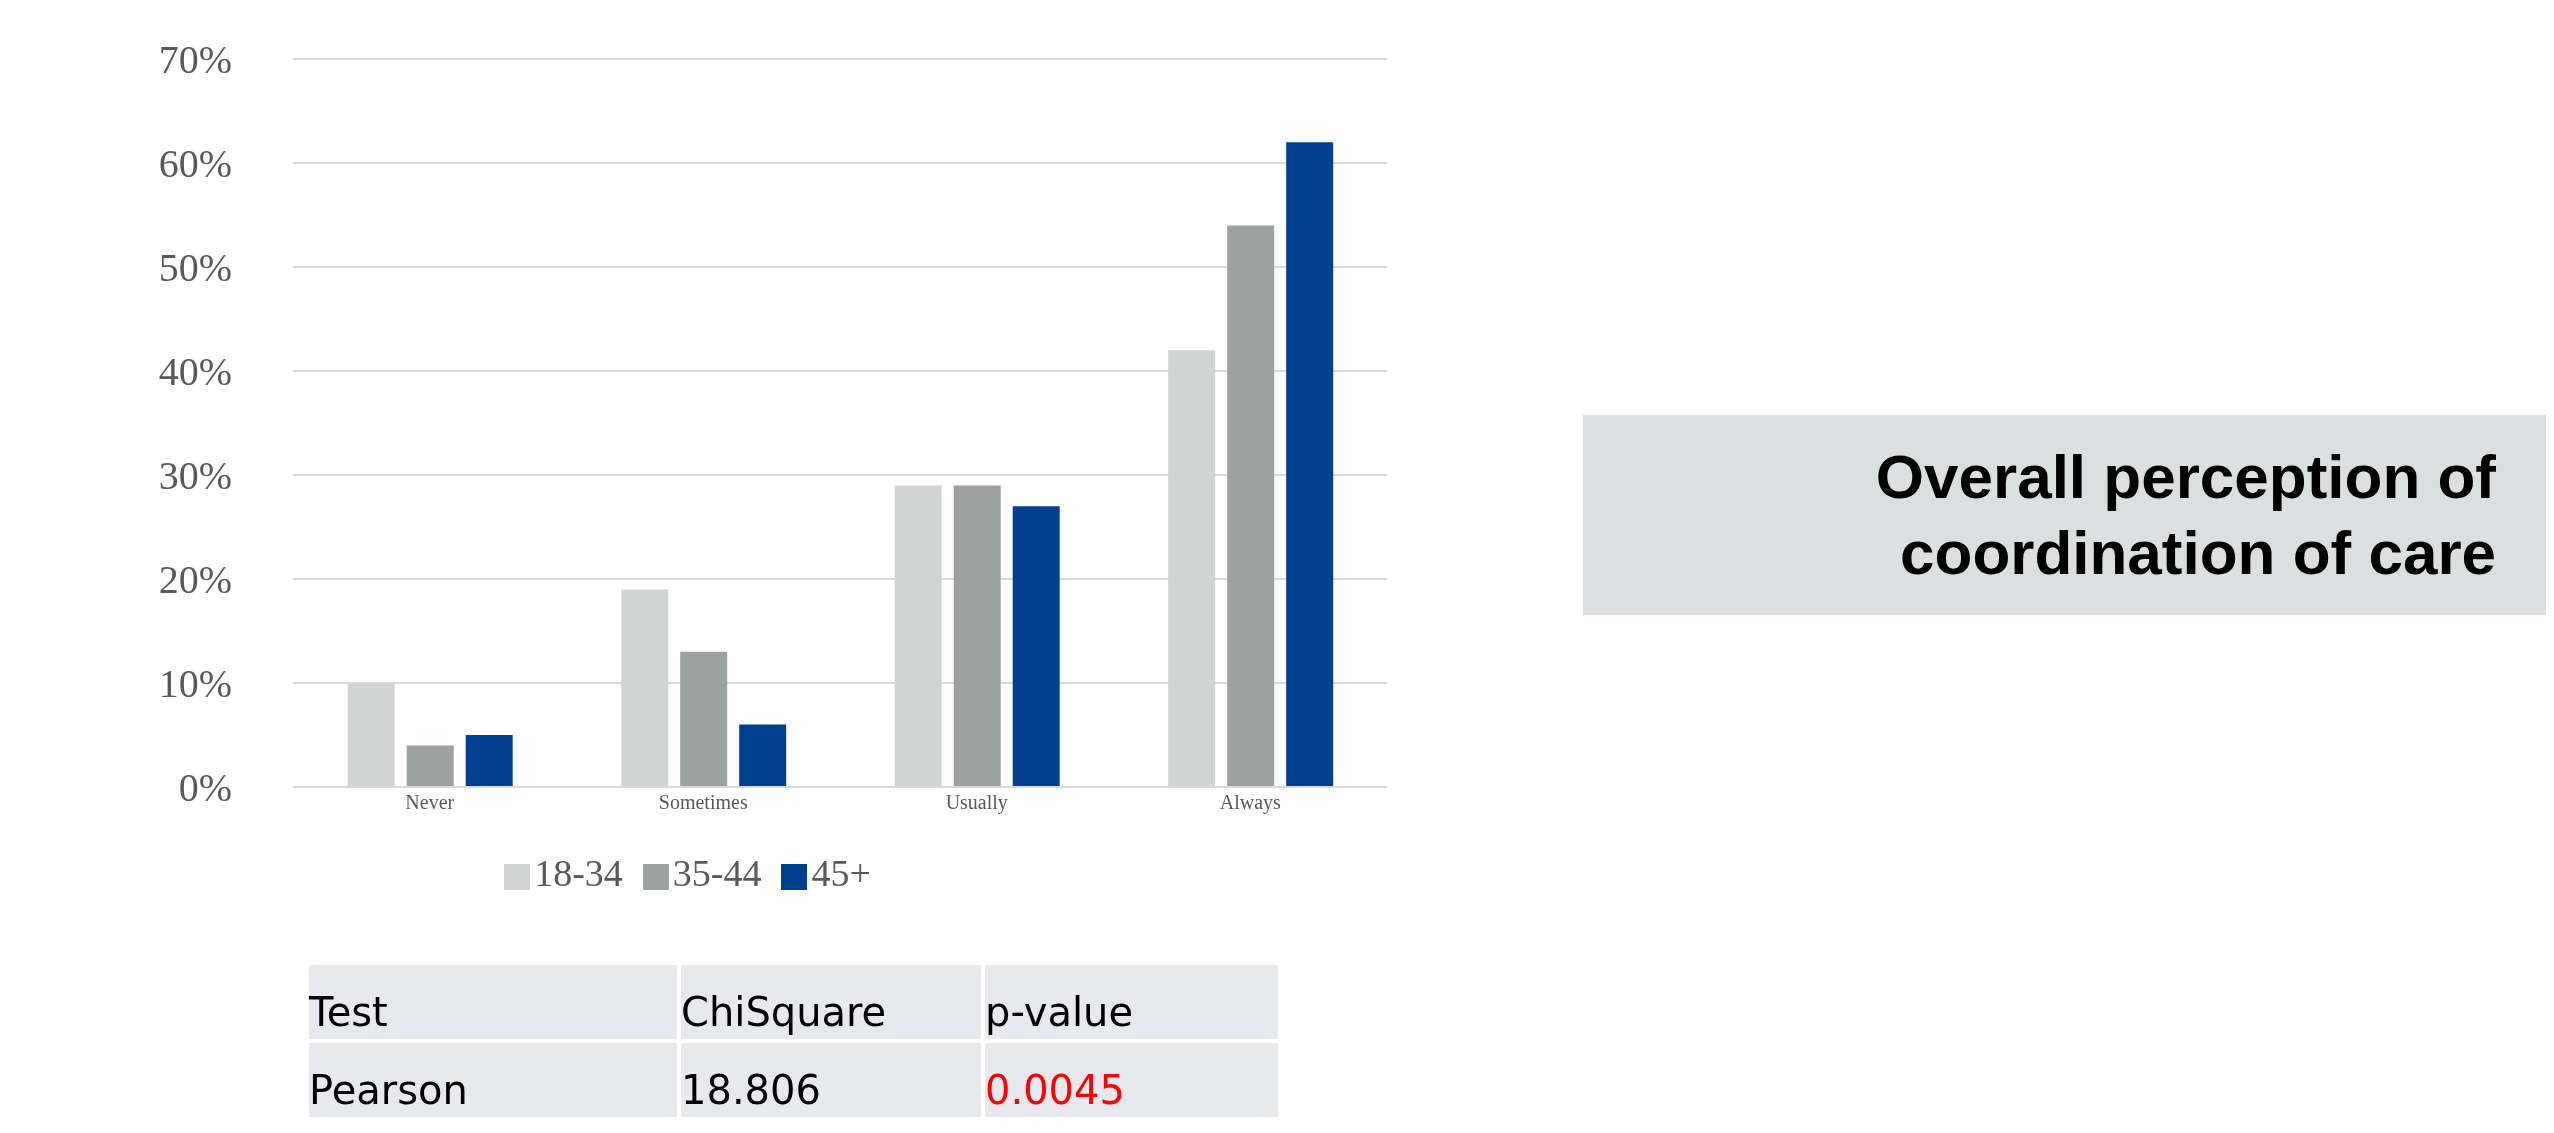 This screenshot has width=2554, height=1133. I want to click on y-tick-label: 50%, so click(195, 268).